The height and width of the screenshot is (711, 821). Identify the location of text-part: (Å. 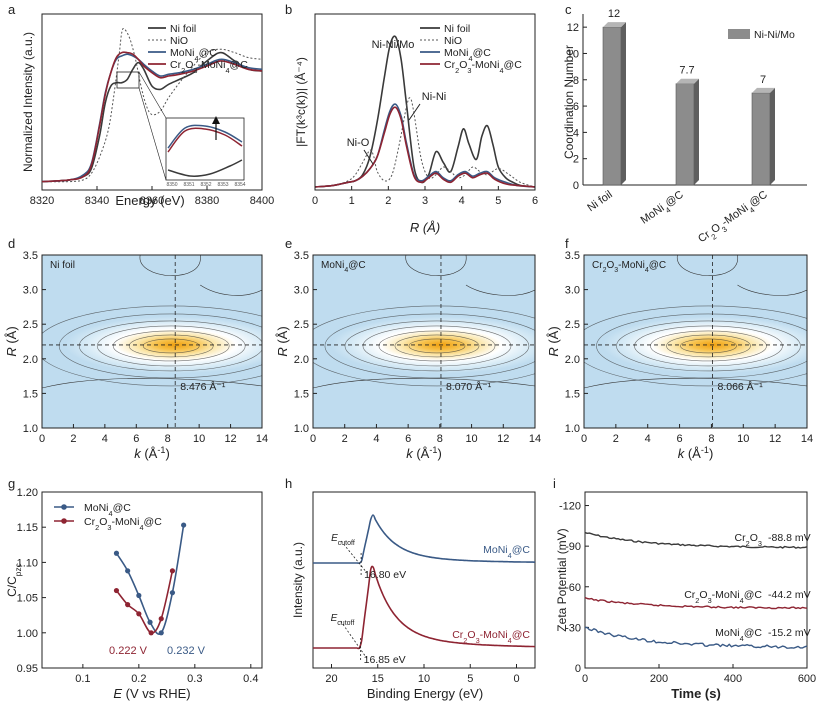
(421, 453).